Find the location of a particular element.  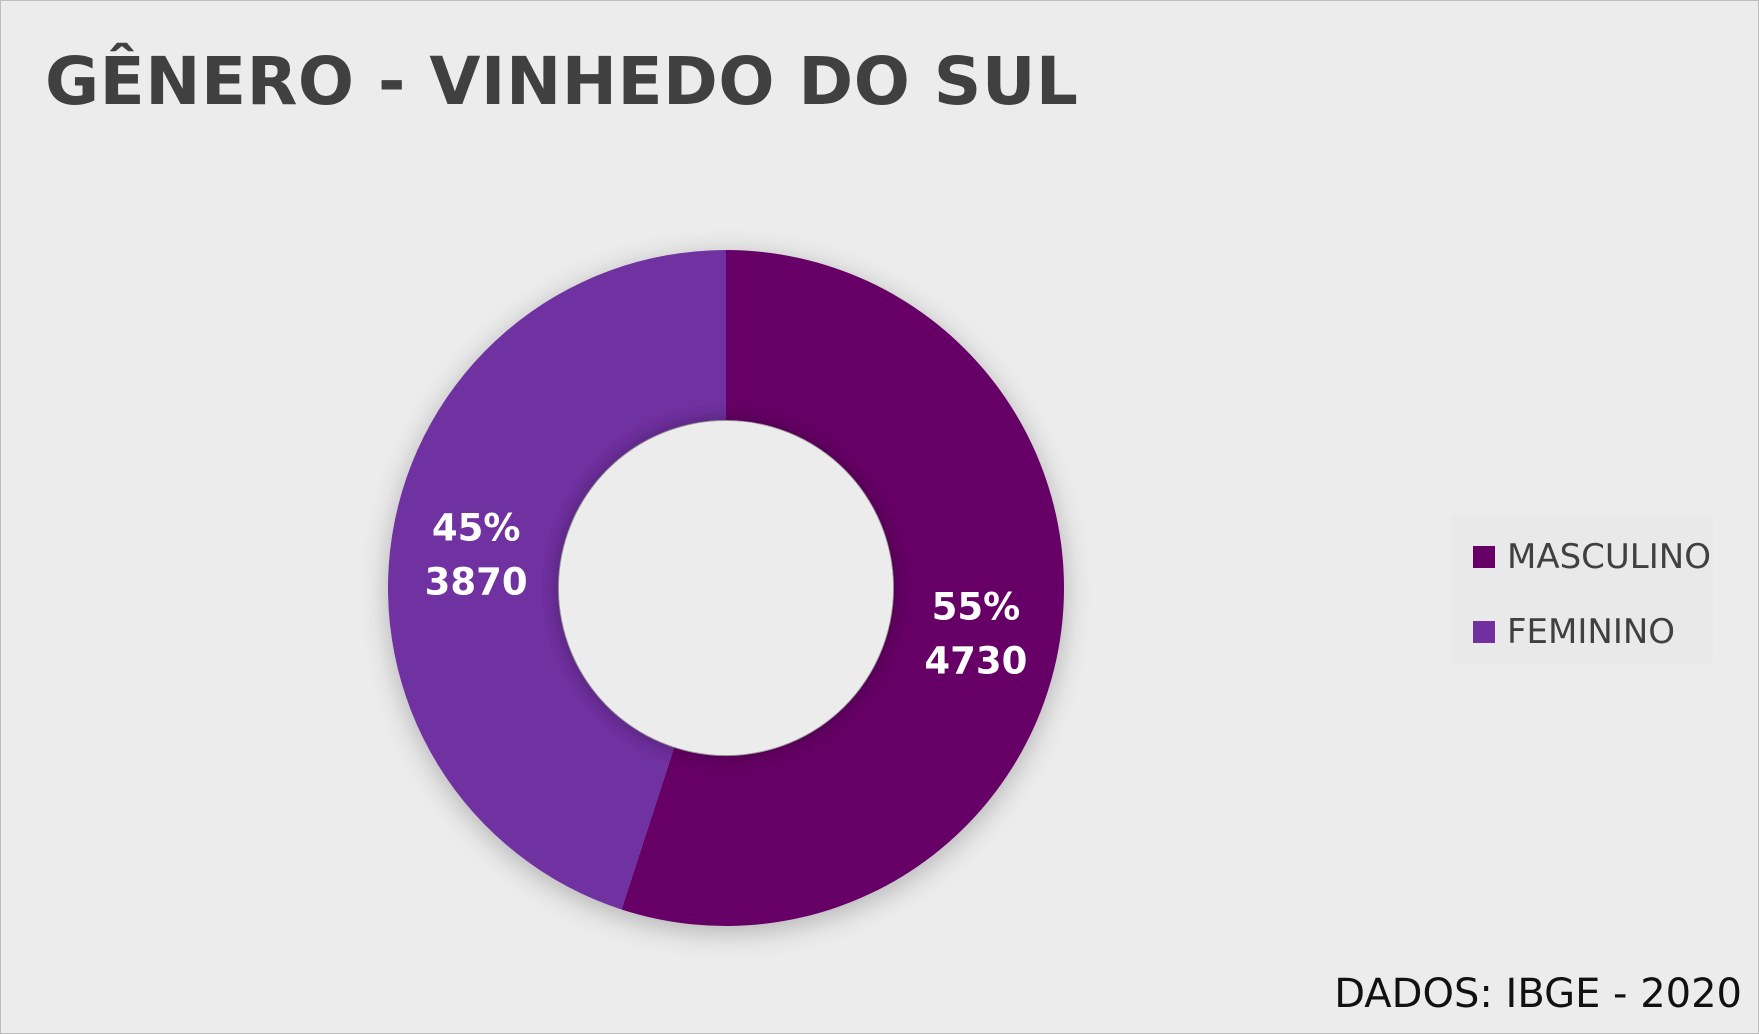

legend-swatch-masculino is located at coordinates (1484, 557).